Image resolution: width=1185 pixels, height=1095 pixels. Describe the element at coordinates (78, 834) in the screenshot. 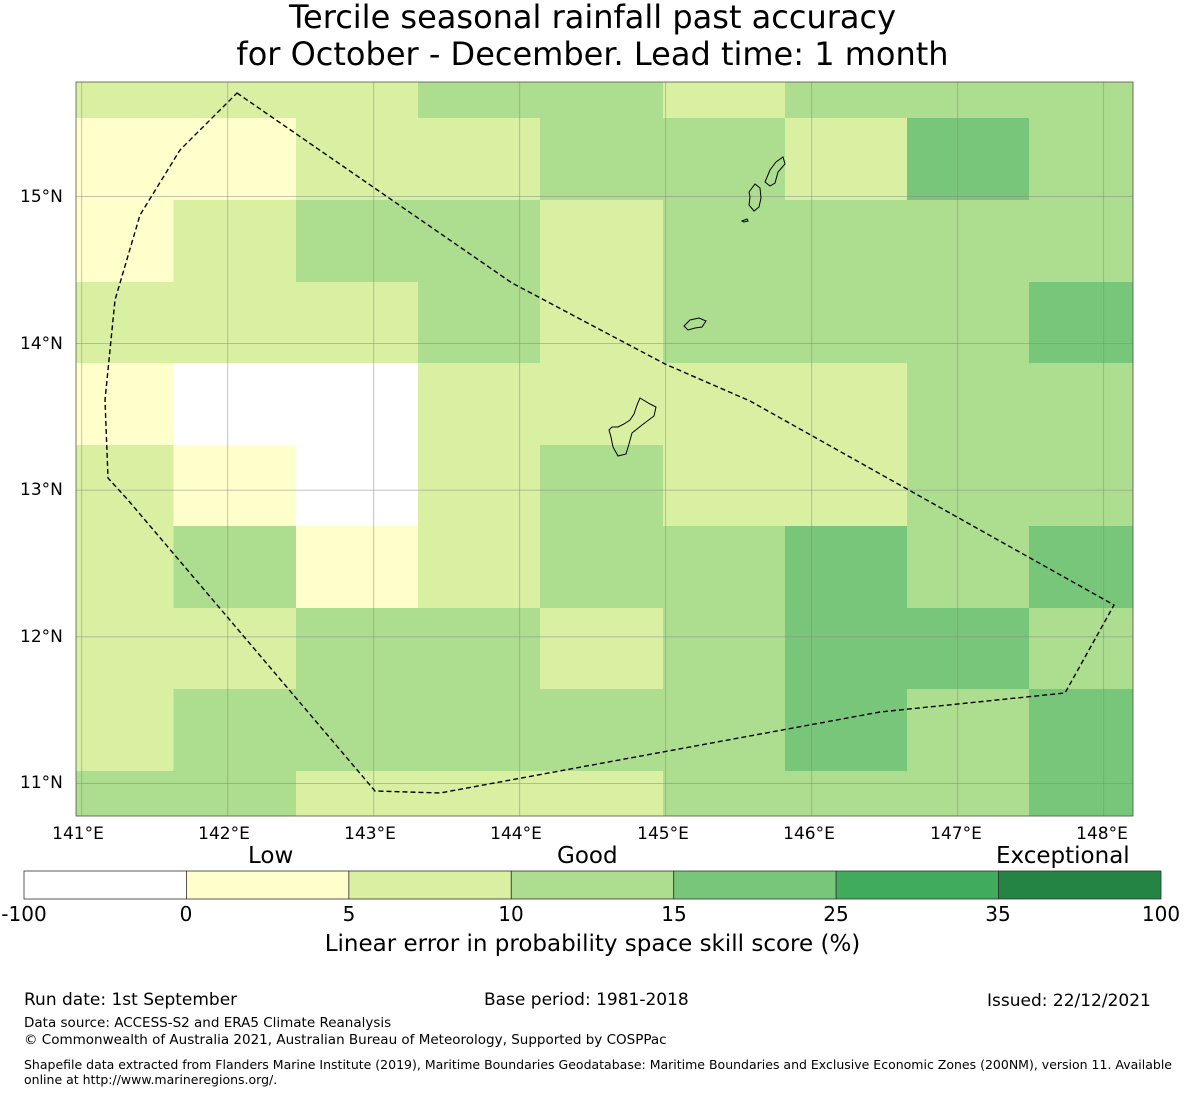

I see `lon-tick-label: 141°E` at that location.